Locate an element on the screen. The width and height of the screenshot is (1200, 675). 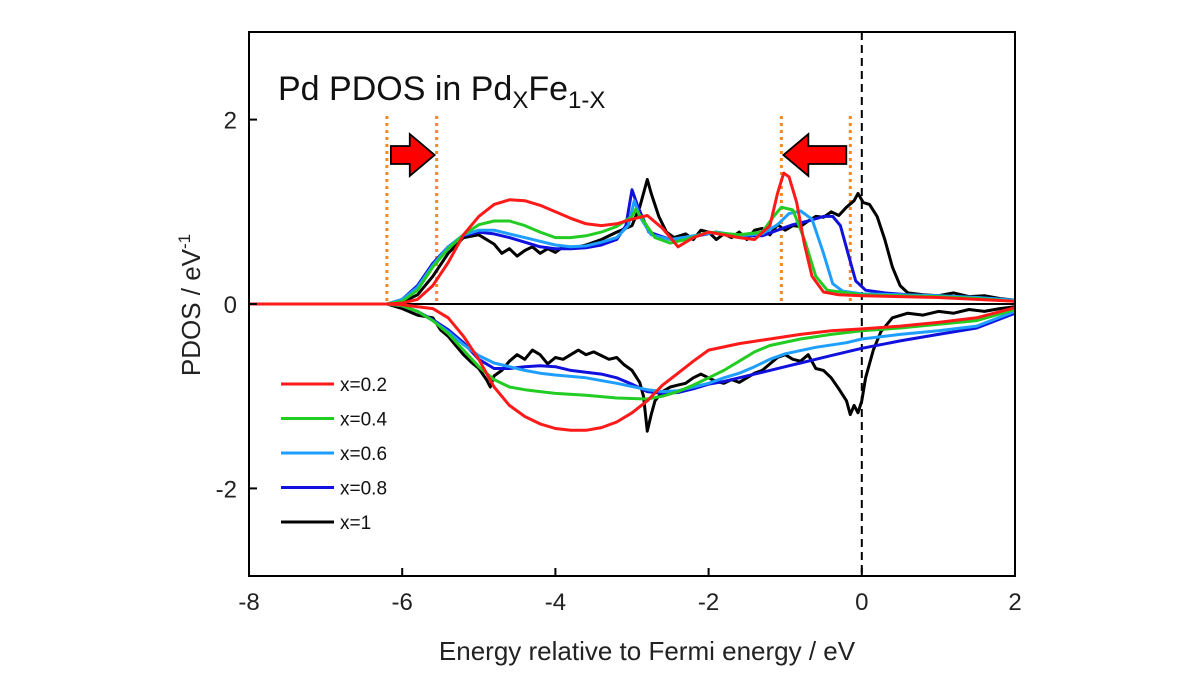
x-tick-label: 0 is located at coordinates (861, 602).